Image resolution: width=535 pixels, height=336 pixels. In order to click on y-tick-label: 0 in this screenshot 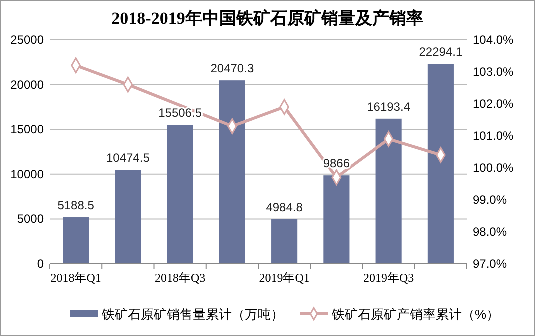, I will do `click(40, 264)`.